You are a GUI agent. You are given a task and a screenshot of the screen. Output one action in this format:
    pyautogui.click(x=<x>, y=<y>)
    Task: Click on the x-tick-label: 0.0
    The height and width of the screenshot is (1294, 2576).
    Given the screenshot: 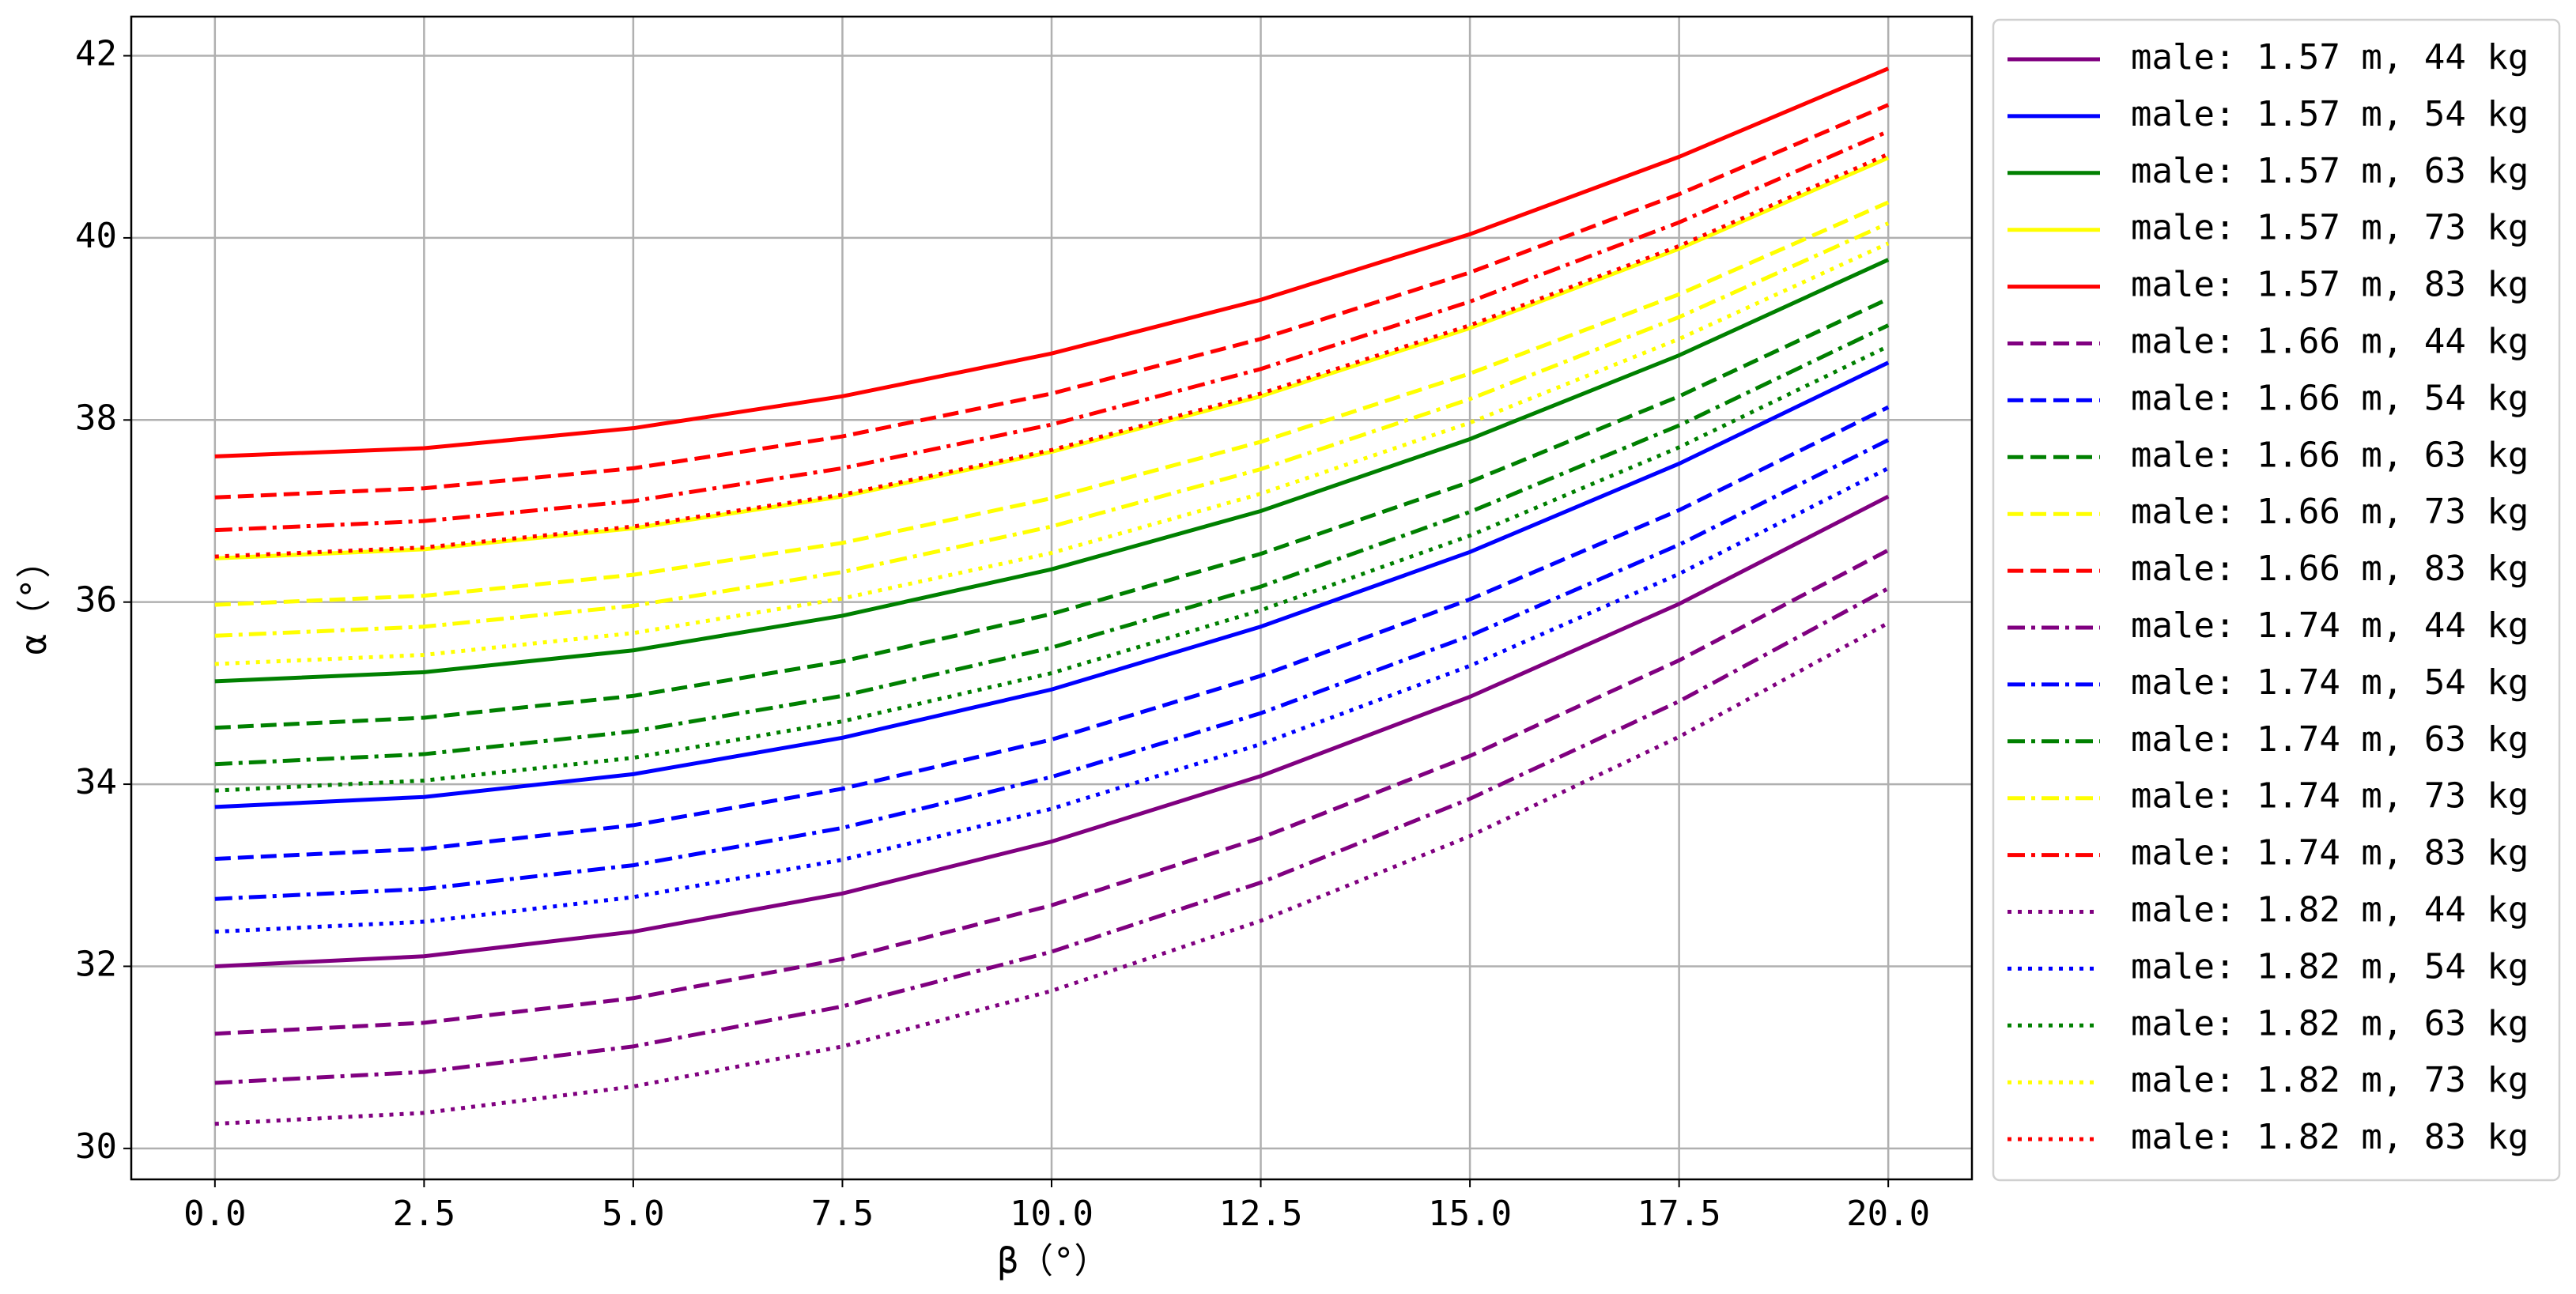 What is the action you would take?
    pyautogui.click(x=214, y=1214)
    